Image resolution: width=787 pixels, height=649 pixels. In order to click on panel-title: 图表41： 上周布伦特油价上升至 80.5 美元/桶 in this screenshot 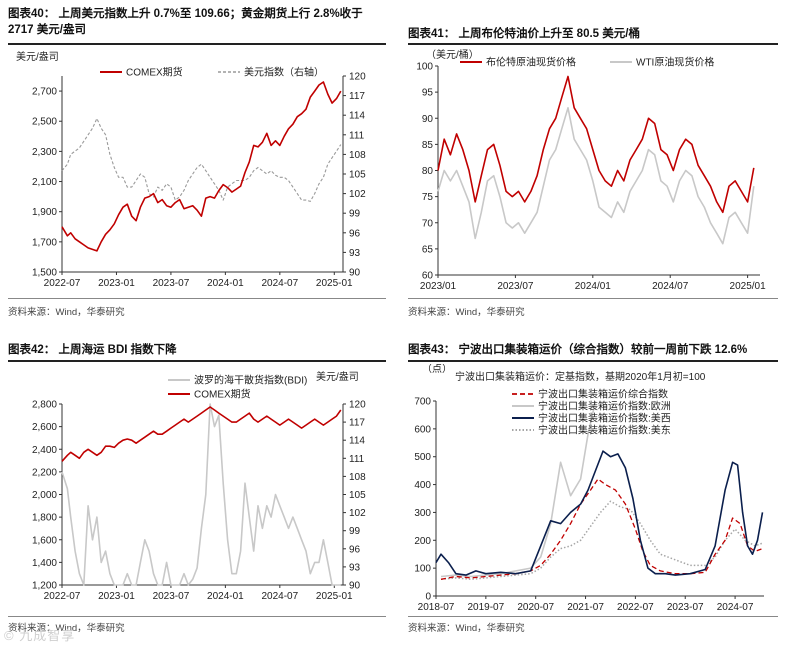, I will do `click(524, 34)`.